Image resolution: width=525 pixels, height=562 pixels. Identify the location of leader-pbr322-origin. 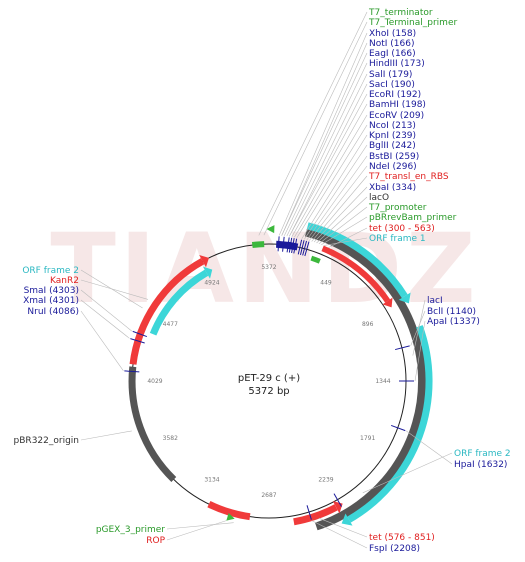
(106, 435).